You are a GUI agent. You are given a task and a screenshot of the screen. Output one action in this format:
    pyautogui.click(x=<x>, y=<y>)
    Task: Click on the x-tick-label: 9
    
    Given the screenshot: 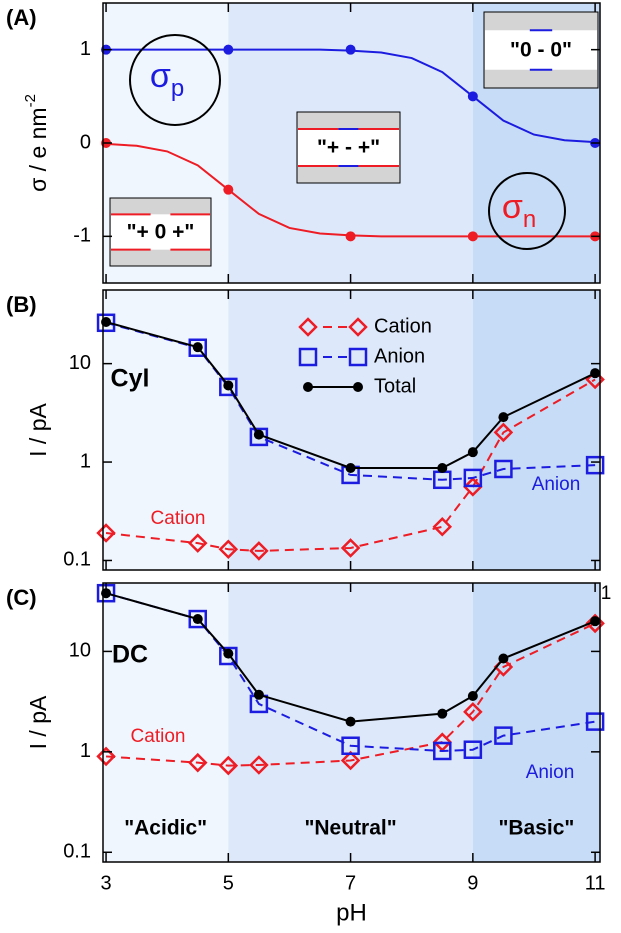 What is the action you would take?
    pyautogui.click(x=472, y=883)
    